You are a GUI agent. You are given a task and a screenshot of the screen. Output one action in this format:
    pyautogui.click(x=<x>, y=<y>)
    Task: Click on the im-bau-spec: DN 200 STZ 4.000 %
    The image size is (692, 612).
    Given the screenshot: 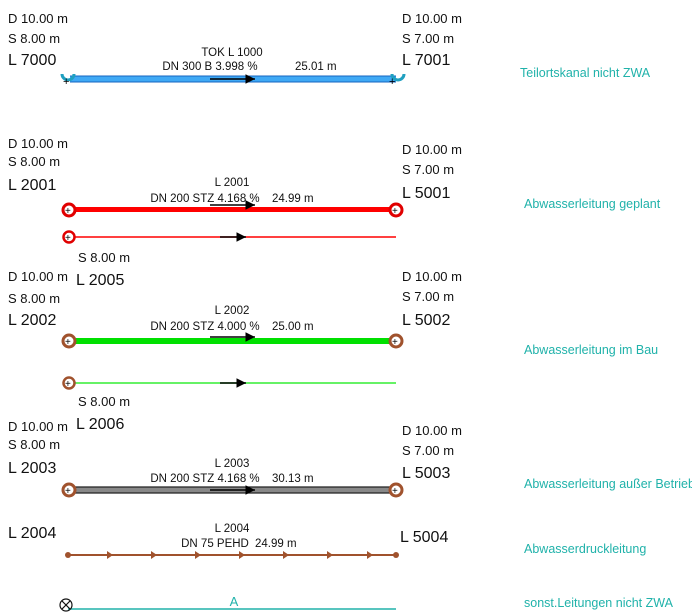 What is the action you would take?
    pyautogui.click(x=204, y=327)
    